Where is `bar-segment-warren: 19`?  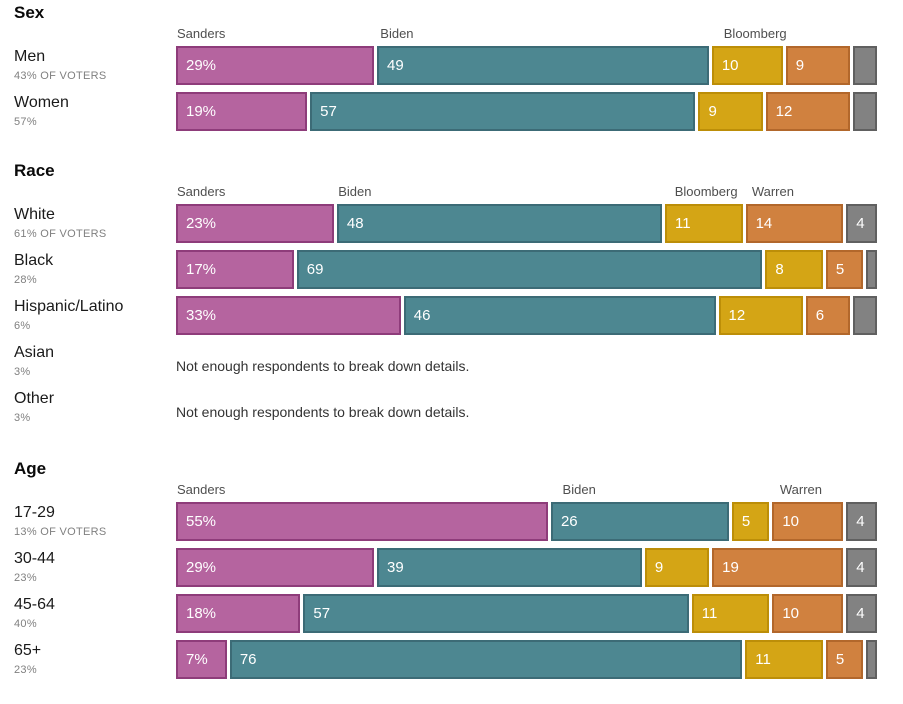
bar-segment-warren: 19 is located at coordinates (778, 567).